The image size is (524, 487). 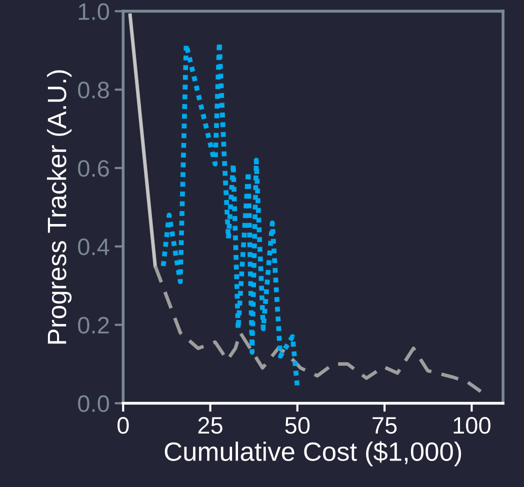 What do you see at coordinates (472, 425) in the screenshot?
I see `x-tick-label: 100` at bounding box center [472, 425].